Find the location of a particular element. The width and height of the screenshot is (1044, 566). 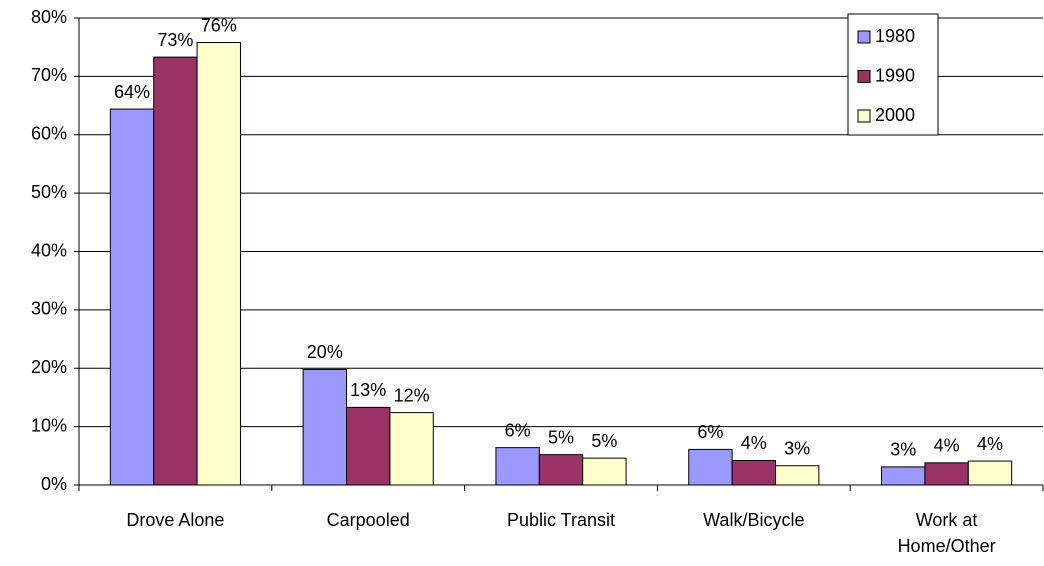

x-tick-label: Walk/Bicycle is located at coordinates (754, 520).